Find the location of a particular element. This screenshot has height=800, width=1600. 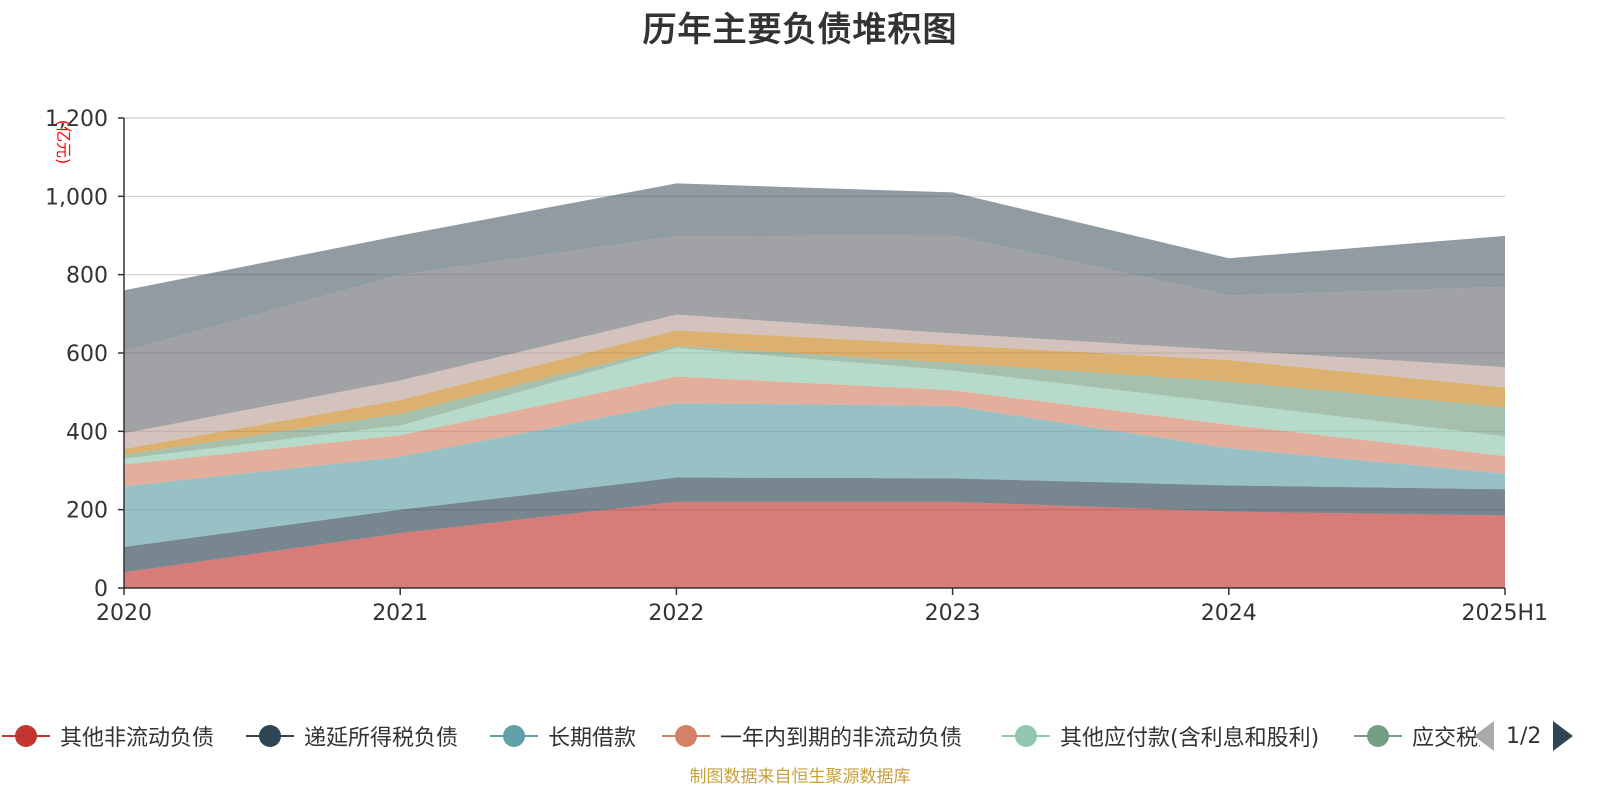

triangle-left-icon is located at coordinates (1484, 736).